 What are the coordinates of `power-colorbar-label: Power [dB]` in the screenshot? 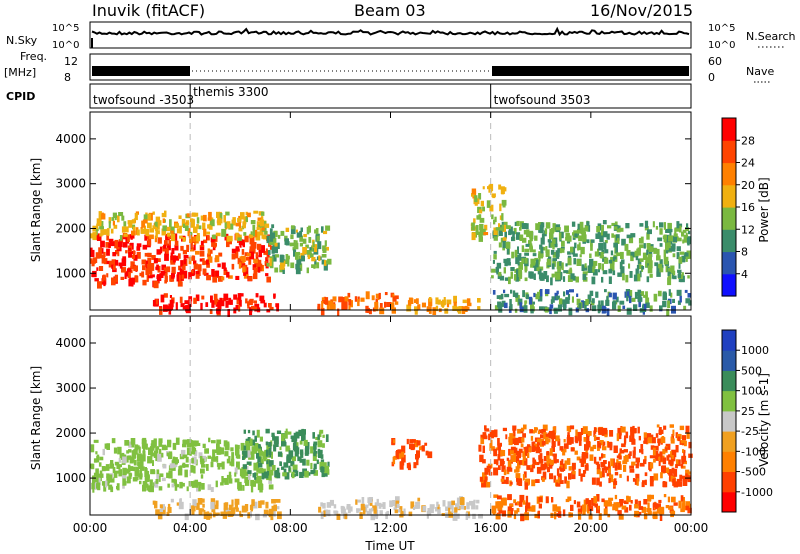 It's located at (764, 209).